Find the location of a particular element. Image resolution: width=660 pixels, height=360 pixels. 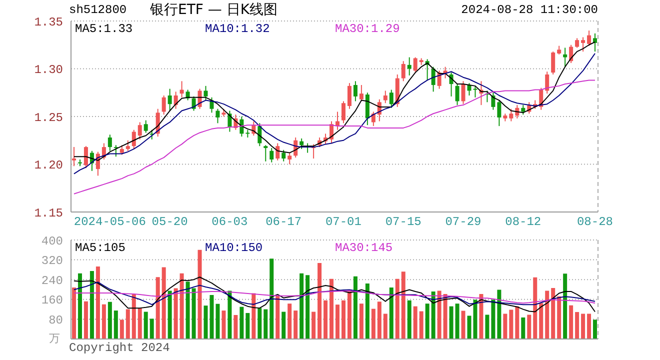

y-tick-label: 160 is located at coordinates (52, 301).